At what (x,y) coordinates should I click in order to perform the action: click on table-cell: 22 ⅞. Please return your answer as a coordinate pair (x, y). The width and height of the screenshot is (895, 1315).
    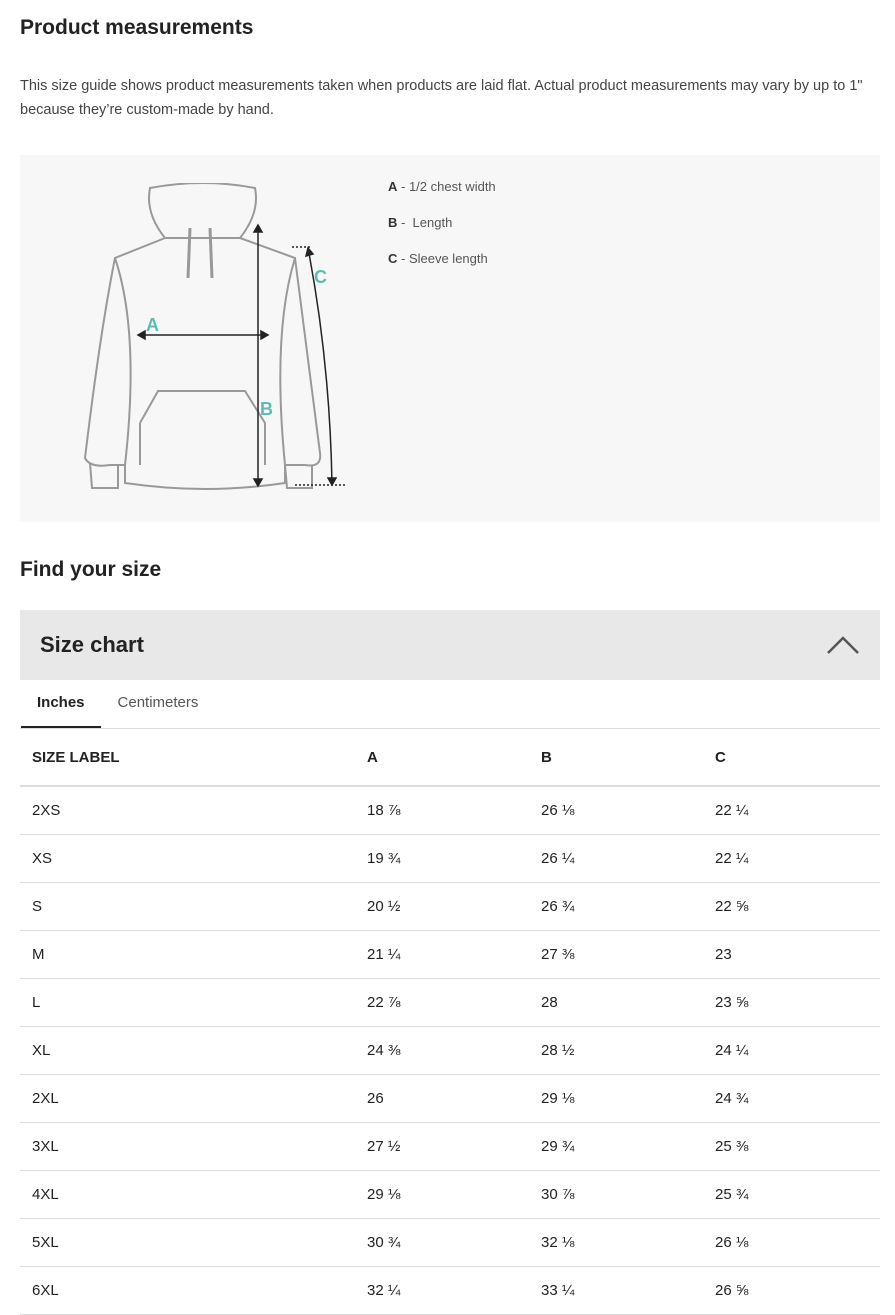
    Looking at the image, I should click on (442, 1002).